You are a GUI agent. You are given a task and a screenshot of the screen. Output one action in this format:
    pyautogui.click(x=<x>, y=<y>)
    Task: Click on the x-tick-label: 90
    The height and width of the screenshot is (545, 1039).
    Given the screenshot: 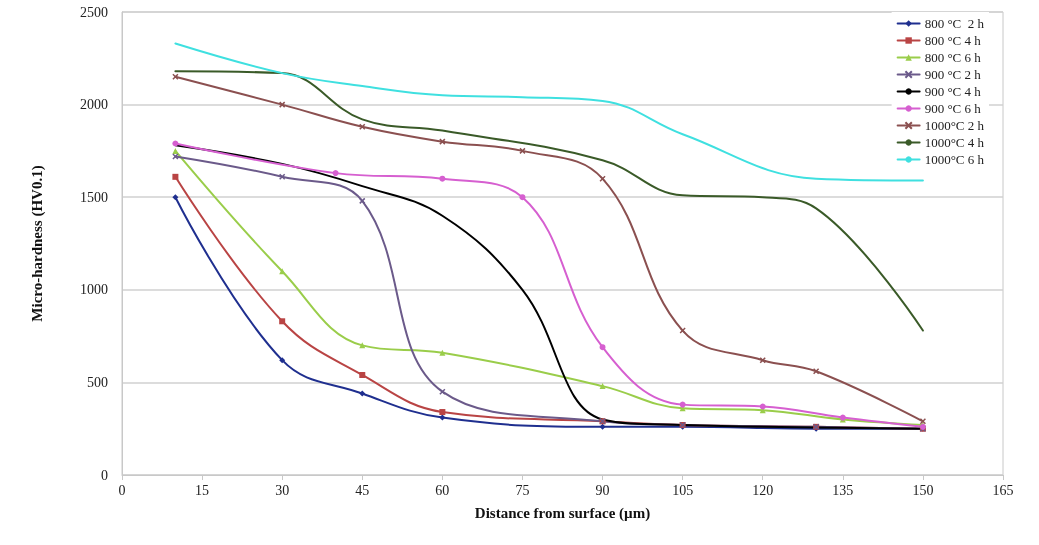 What is the action you would take?
    pyautogui.click(x=602, y=490)
    